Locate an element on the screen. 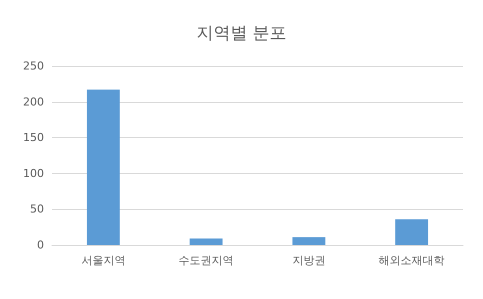  x-tick-label: 수도권지역 is located at coordinates (206, 260).